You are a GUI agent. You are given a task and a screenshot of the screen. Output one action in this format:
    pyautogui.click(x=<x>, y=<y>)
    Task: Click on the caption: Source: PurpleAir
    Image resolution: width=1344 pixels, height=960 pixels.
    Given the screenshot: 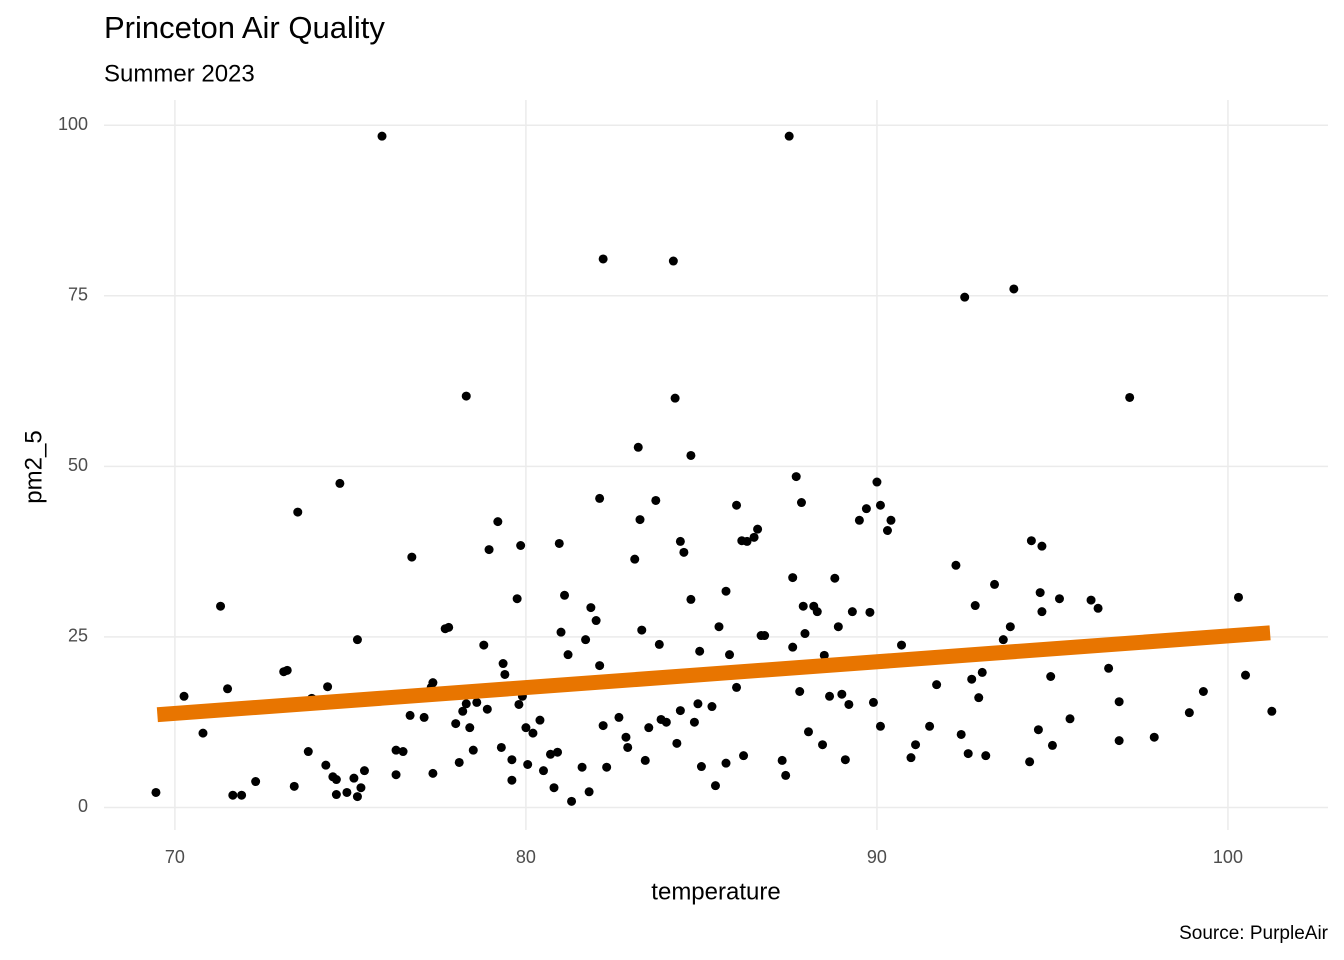 What is the action you would take?
    pyautogui.click(x=1254, y=933)
    